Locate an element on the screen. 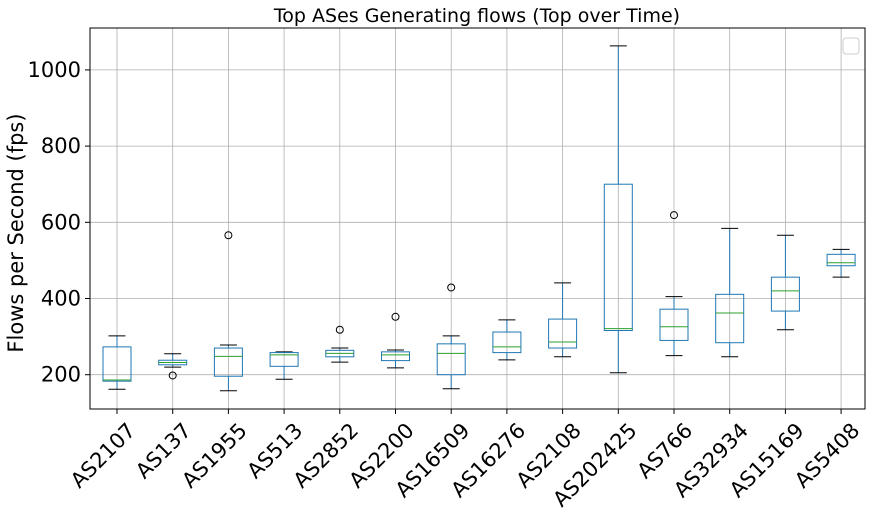 Image resolution: width=883 pixels, height=509 pixels. box-as766 is located at coordinates (674, 284).